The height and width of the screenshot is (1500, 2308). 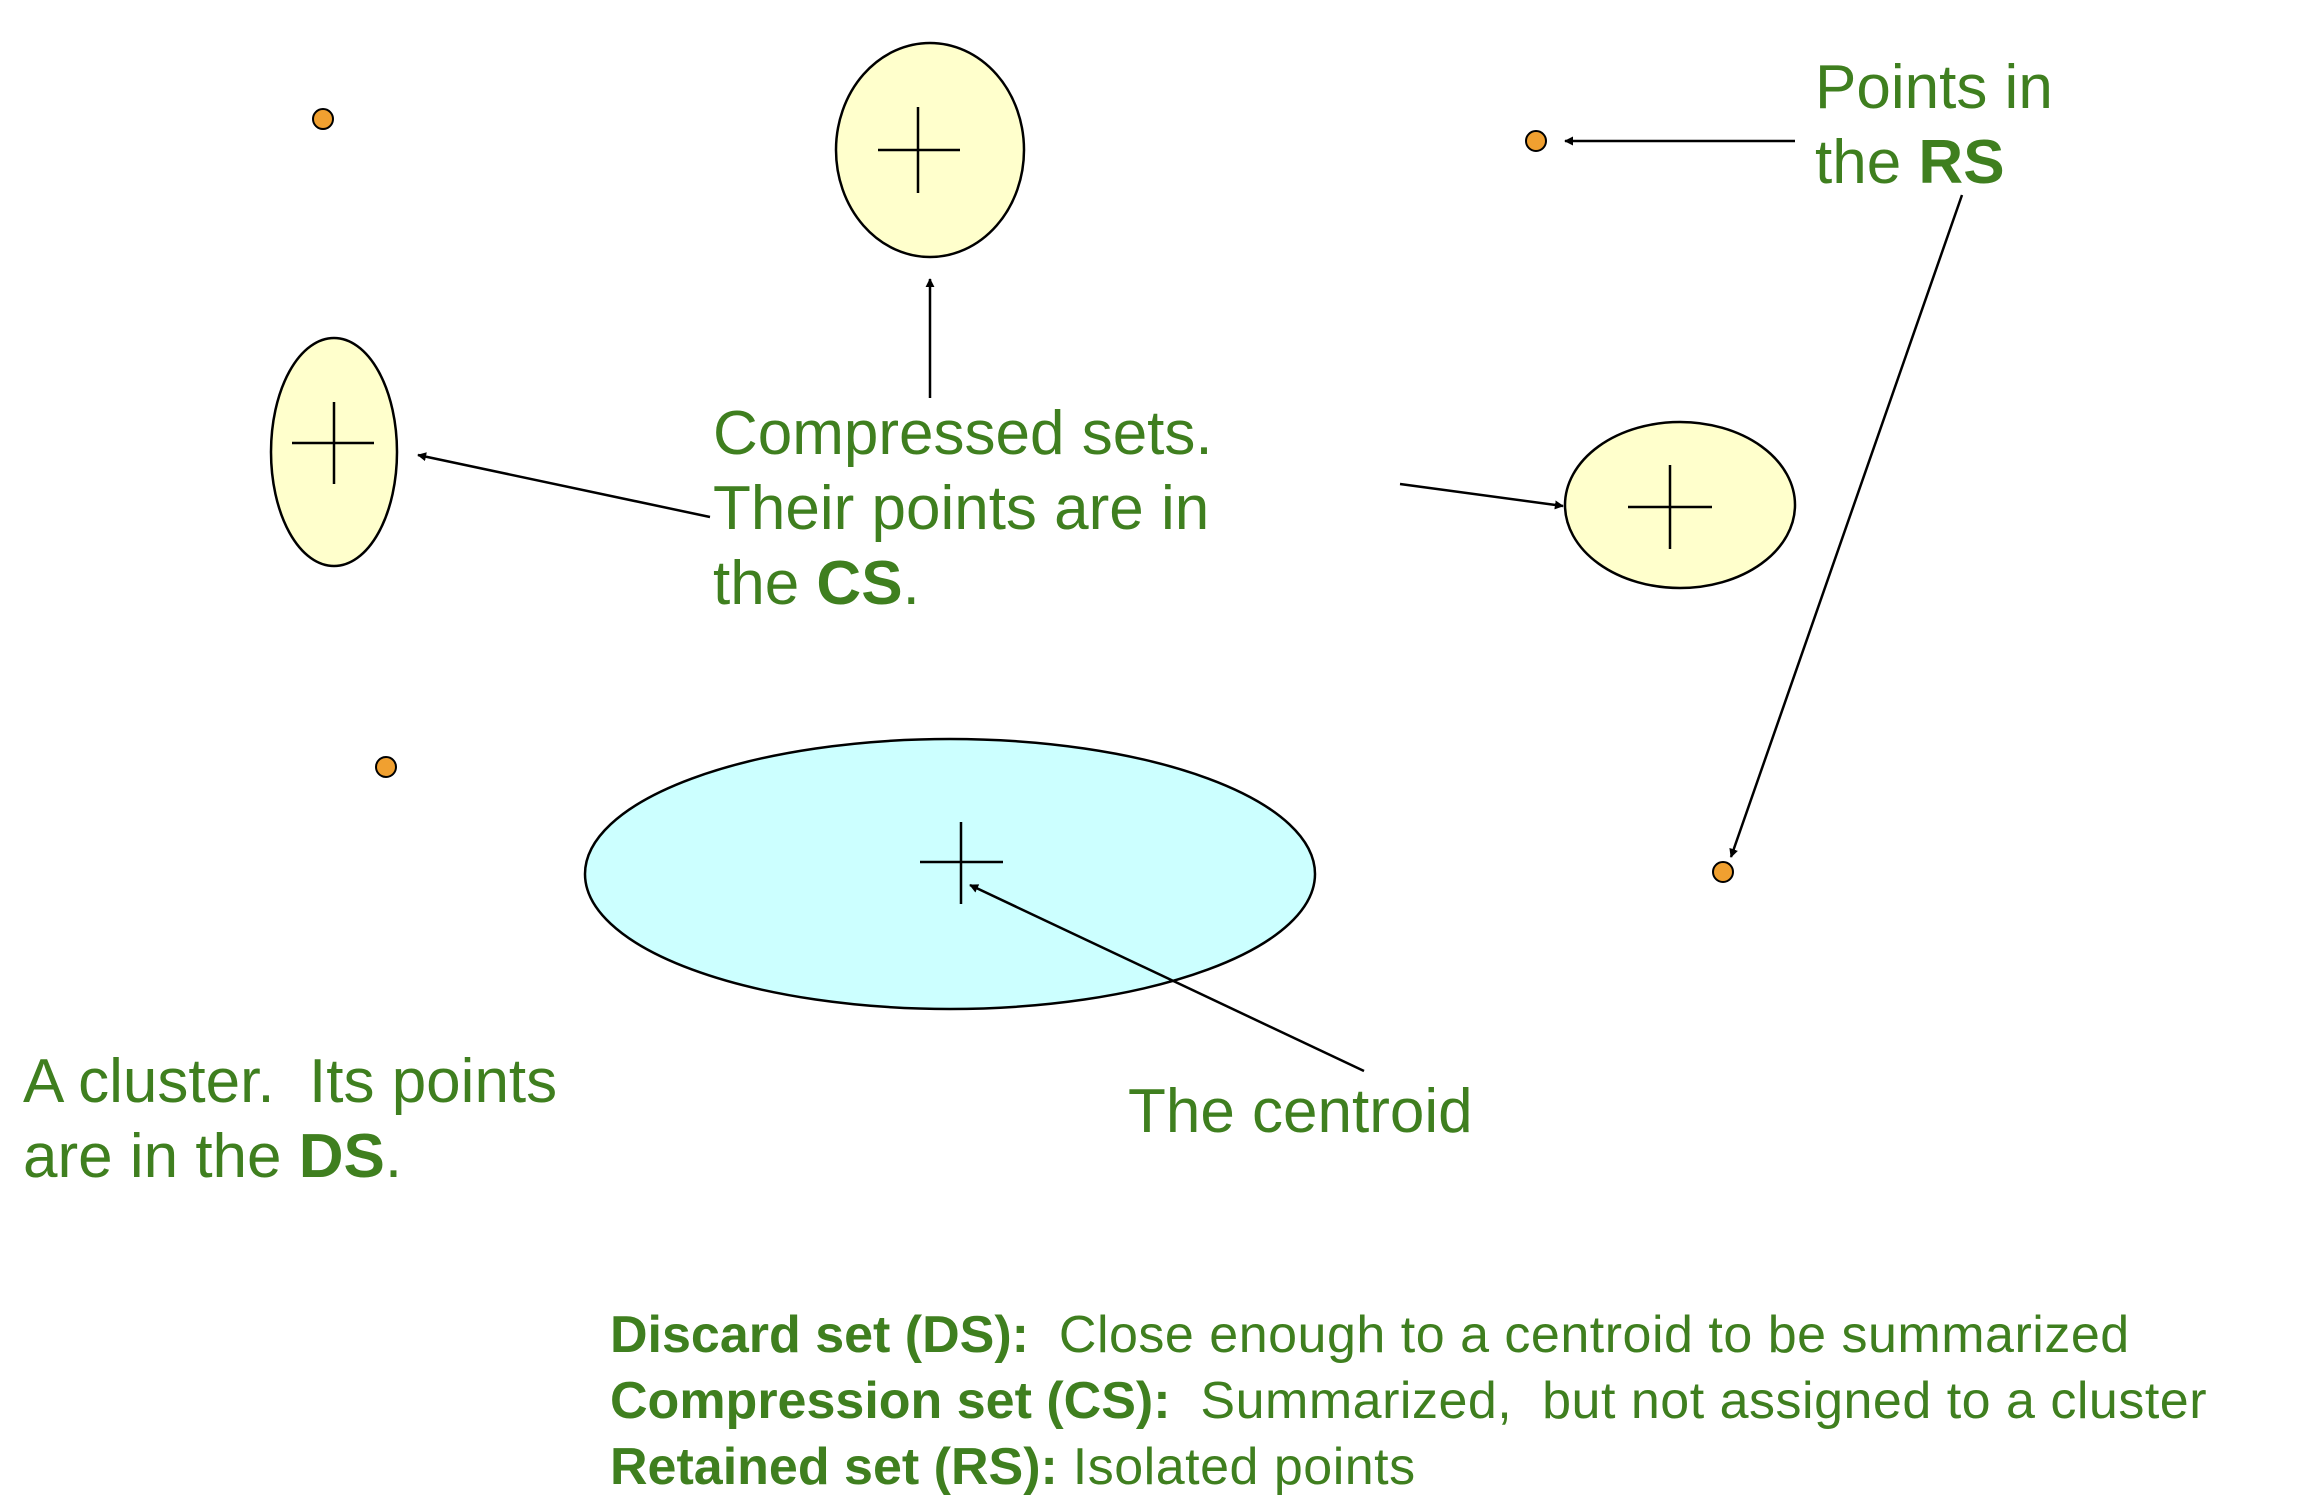 I want to click on rs-label-line2: the RS, so click(x=1934, y=162).